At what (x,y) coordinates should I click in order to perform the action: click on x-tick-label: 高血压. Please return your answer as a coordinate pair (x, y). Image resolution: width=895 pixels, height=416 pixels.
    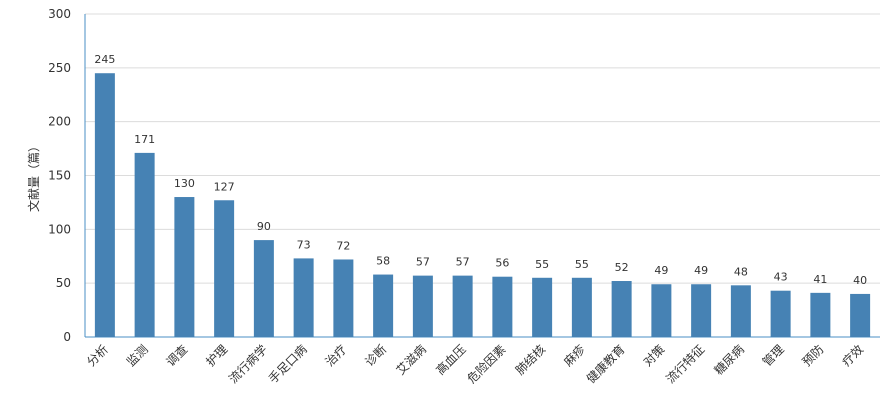
    Looking at the image, I should click on (451, 360).